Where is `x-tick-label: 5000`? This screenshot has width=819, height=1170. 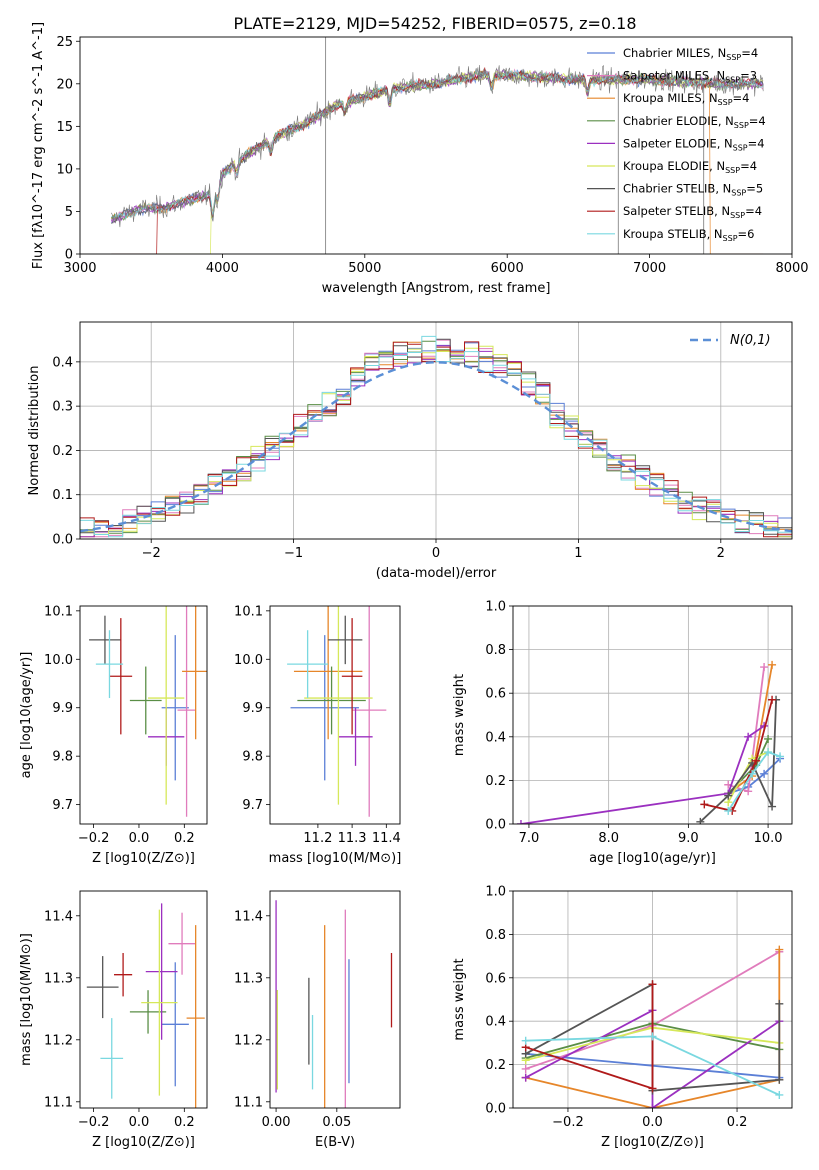
x-tick-label: 5000 is located at coordinates (364, 268).